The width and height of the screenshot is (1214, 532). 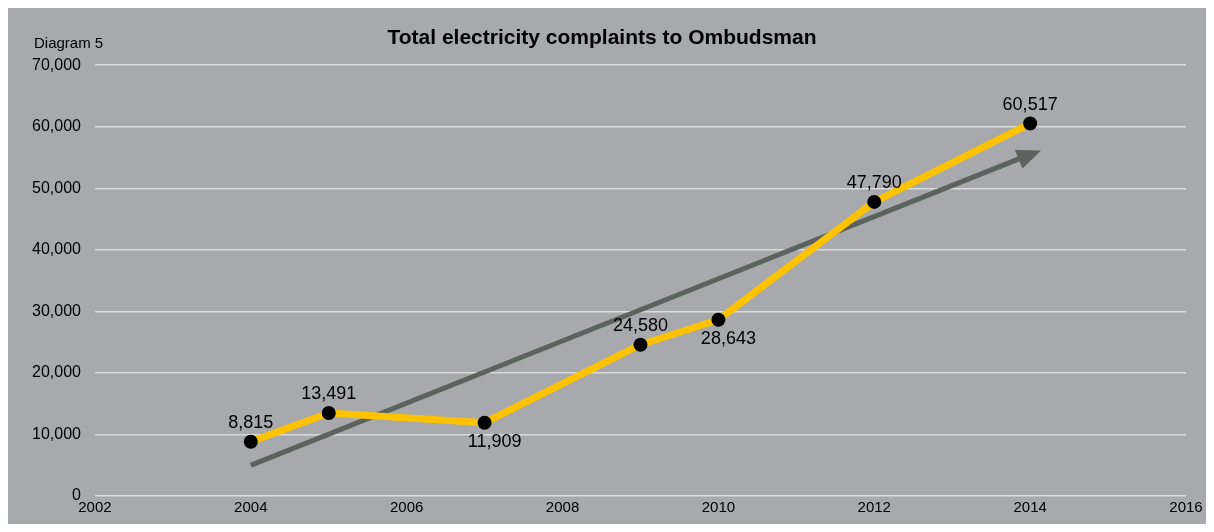 What do you see at coordinates (251, 507) in the screenshot?
I see `x-tick-label: 2004` at bounding box center [251, 507].